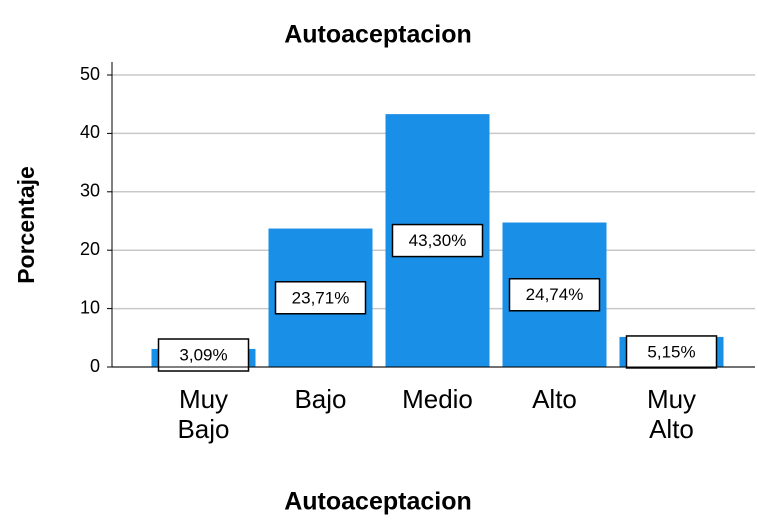 The width and height of the screenshot is (758, 523). I want to click on y-tick-label: 30, so click(90, 191).